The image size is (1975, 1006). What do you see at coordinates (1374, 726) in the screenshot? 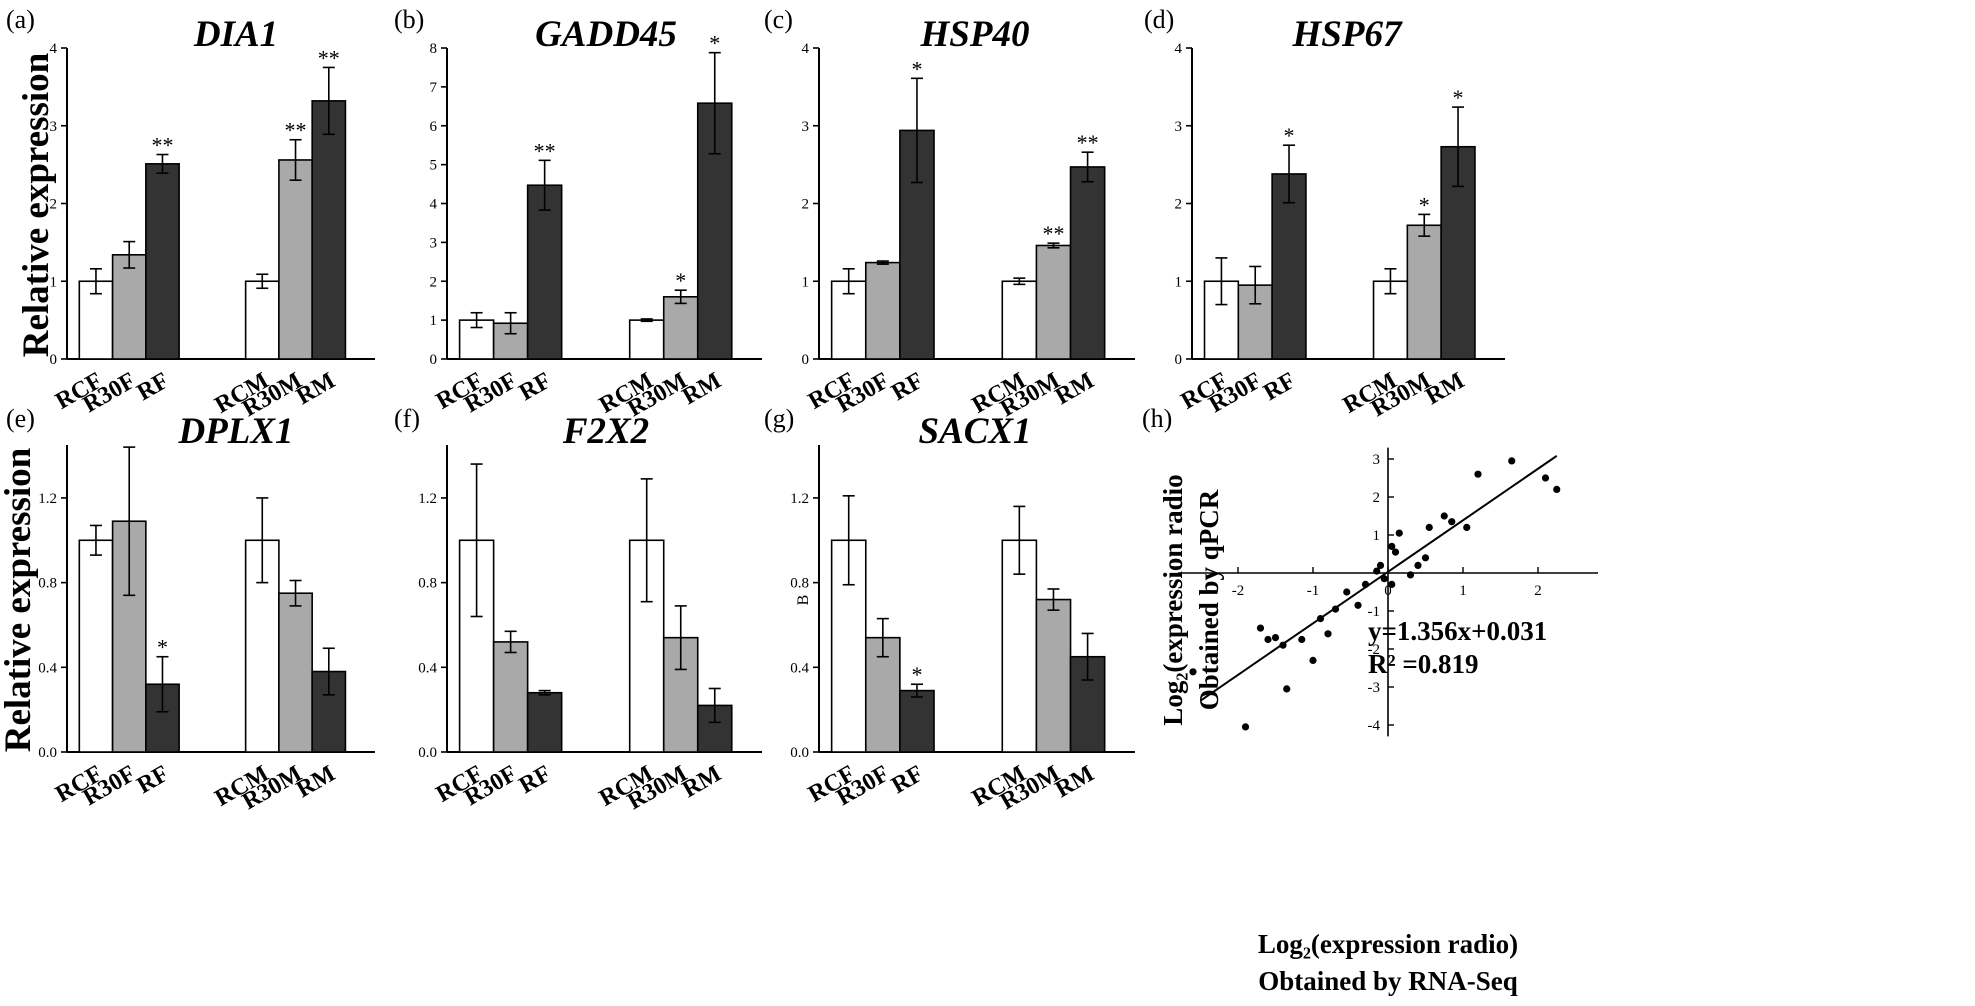
I see `y-tick-label: -4` at bounding box center [1374, 726].